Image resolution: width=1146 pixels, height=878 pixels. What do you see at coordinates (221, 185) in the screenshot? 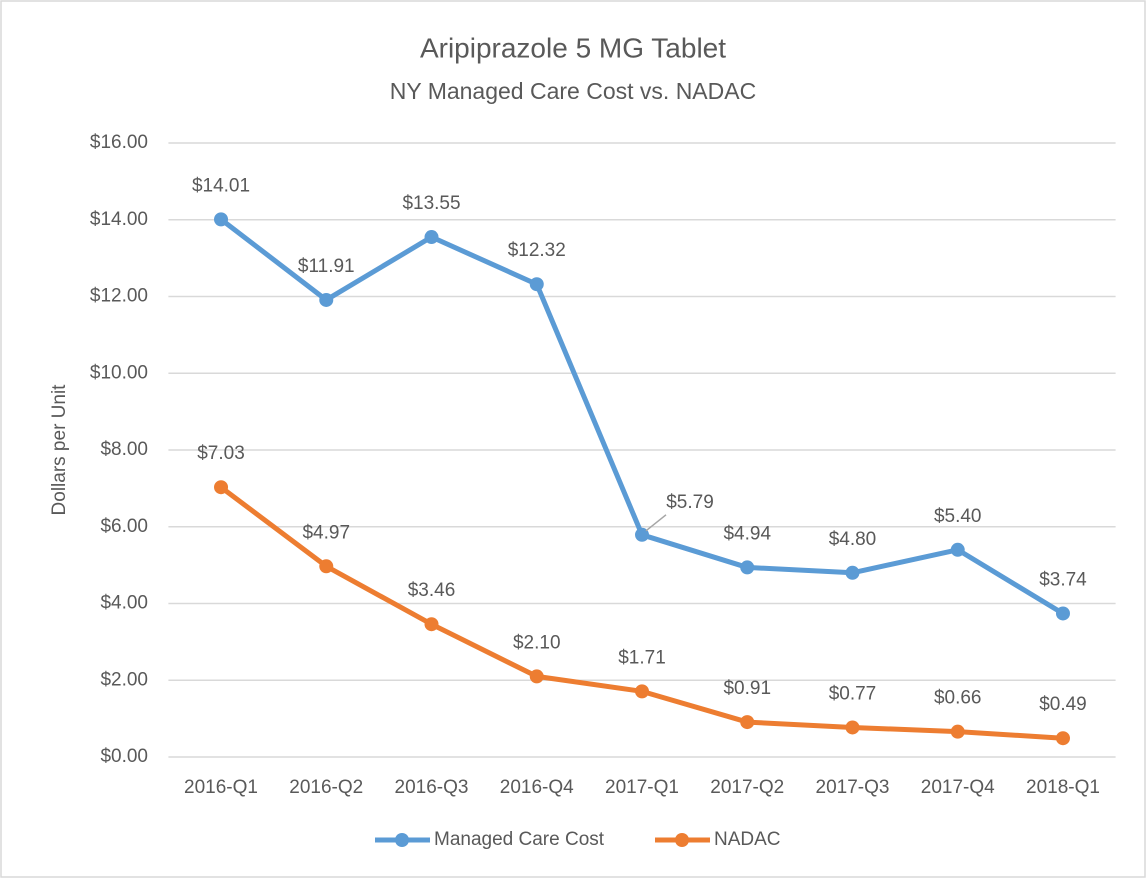
I see `data-label: $14.01` at bounding box center [221, 185].